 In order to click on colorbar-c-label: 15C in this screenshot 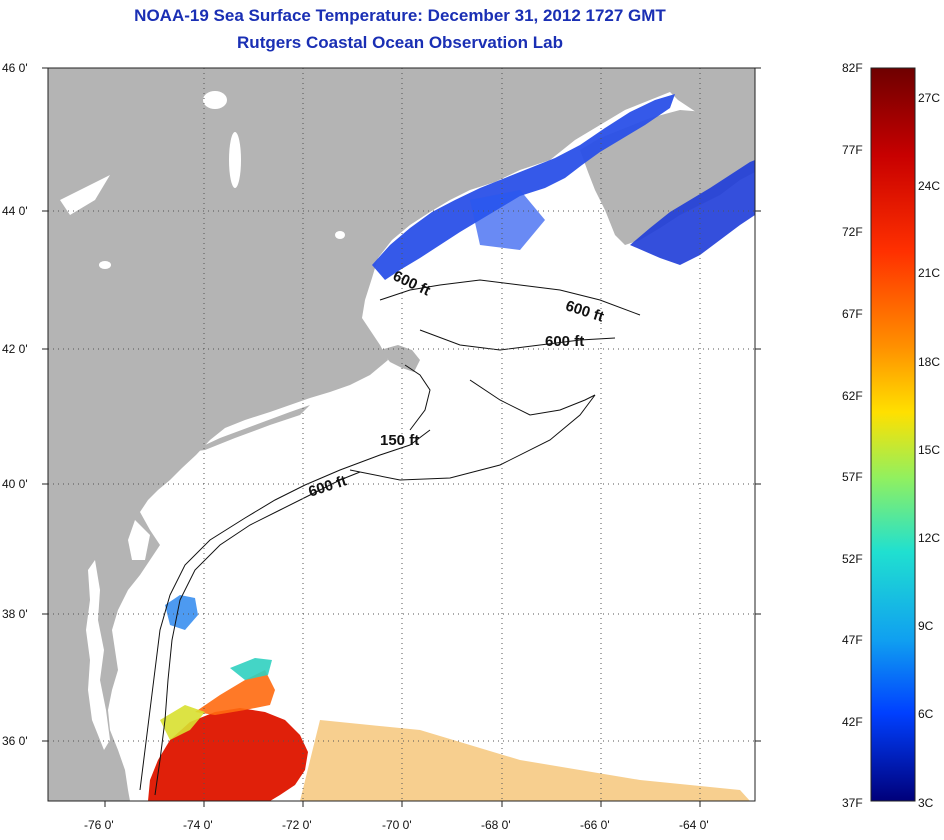, I will do `click(929, 450)`.